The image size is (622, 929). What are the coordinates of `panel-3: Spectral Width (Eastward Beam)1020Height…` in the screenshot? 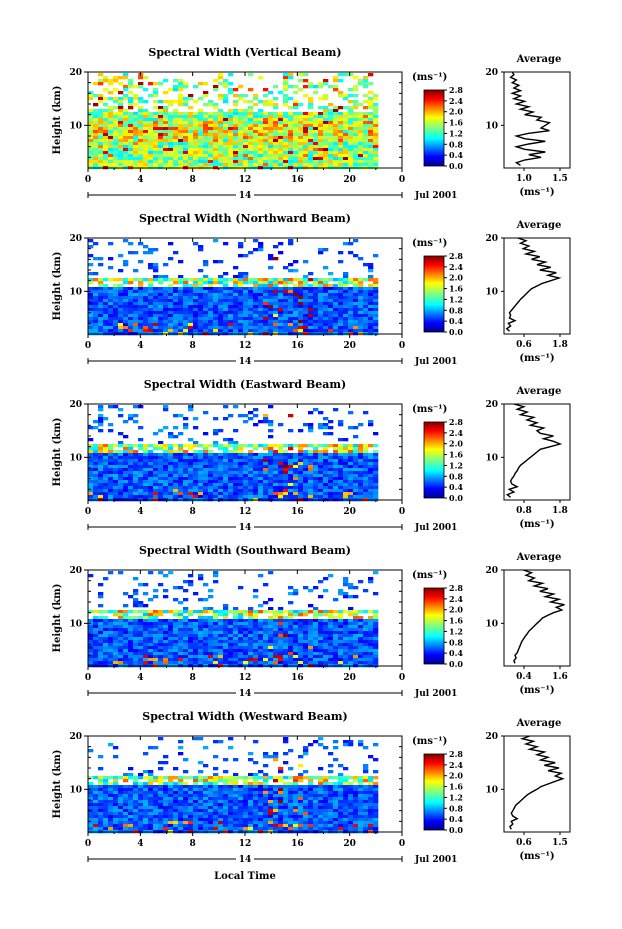 It's located at (311, 455).